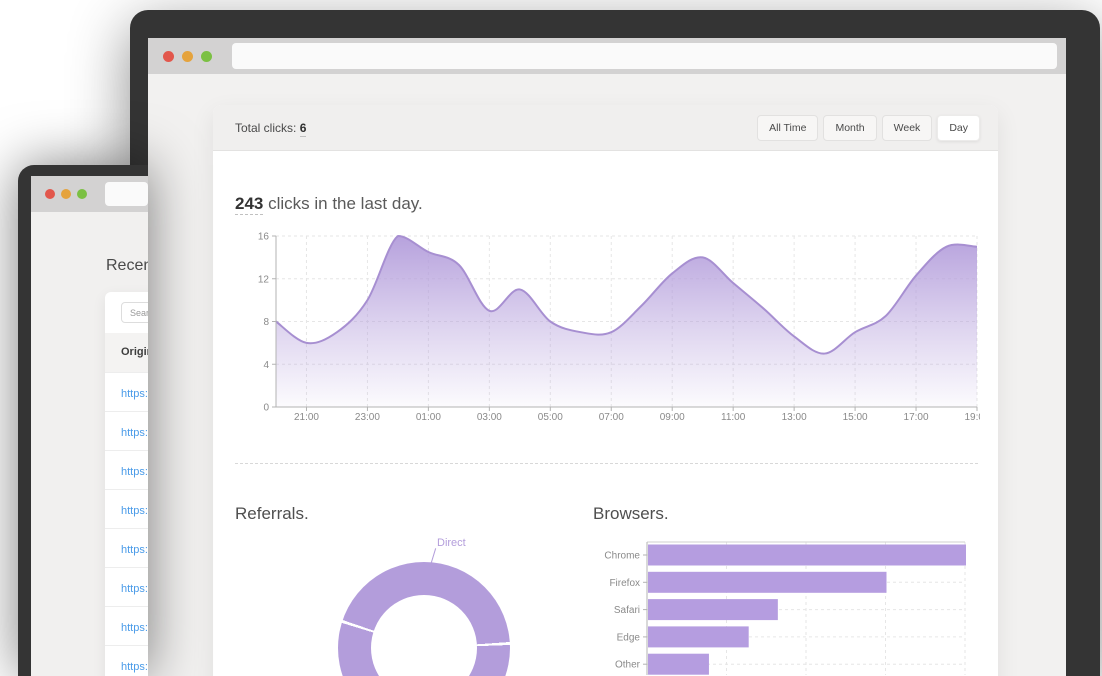 Image resolution: width=1102 pixels, height=676 pixels. What do you see at coordinates (785, 603) in the screenshot?
I see `browsers-bar-chart: Chrome Firefox Safari Edge Other` at bounding box center [785, 603].